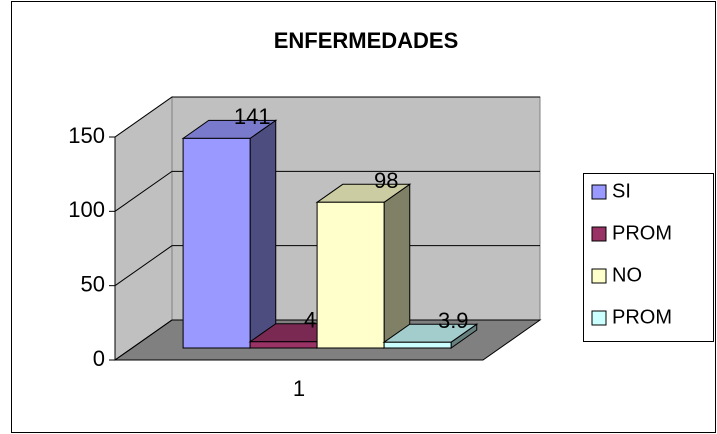 This screenshot has height=434, width=717. What do you see at coordinates (453, 320) in the screenshot?
I see `value-label: 3.9` at bounding box center [453, 320].